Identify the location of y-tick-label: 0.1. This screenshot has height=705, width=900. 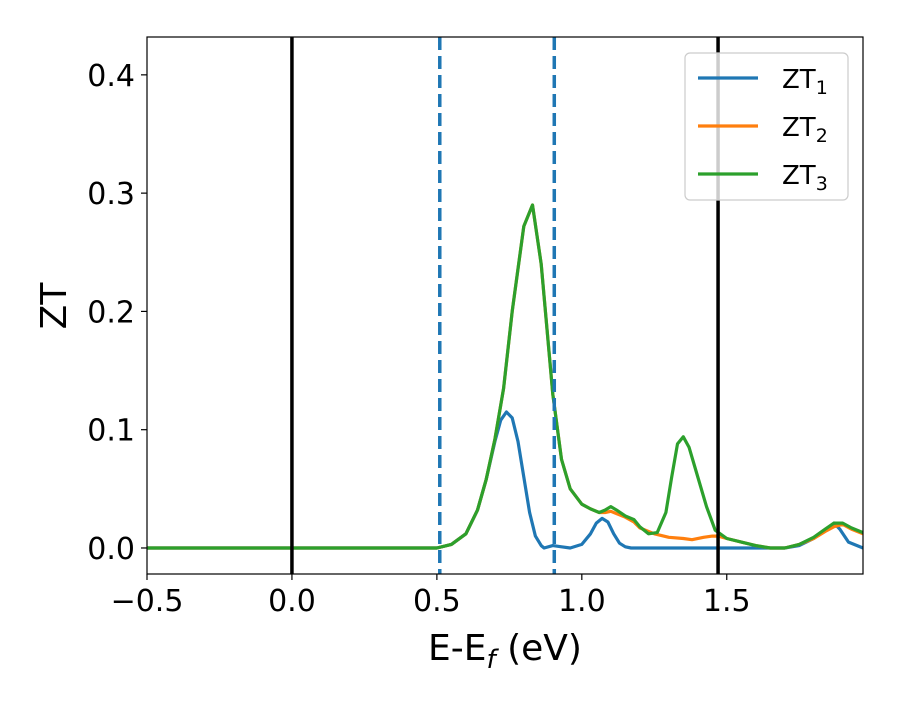
(111, 431).